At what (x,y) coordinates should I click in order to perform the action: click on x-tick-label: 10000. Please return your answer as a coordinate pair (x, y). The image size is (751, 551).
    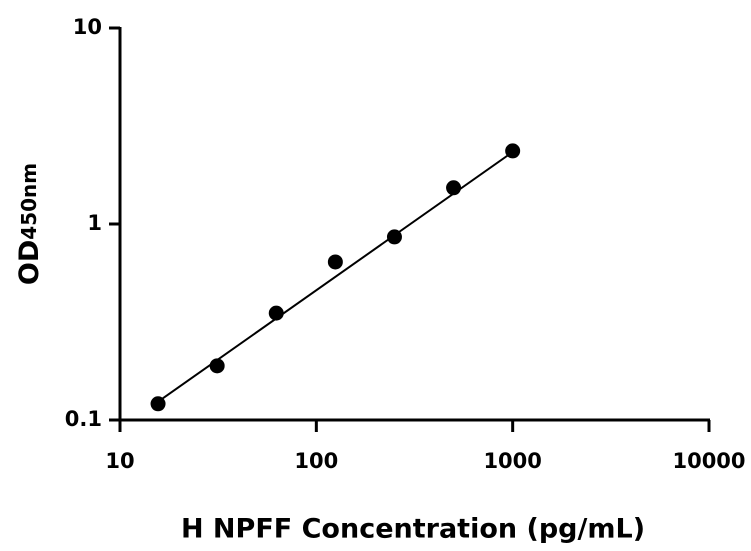
    Looking at the image, I should click on (708, 461).